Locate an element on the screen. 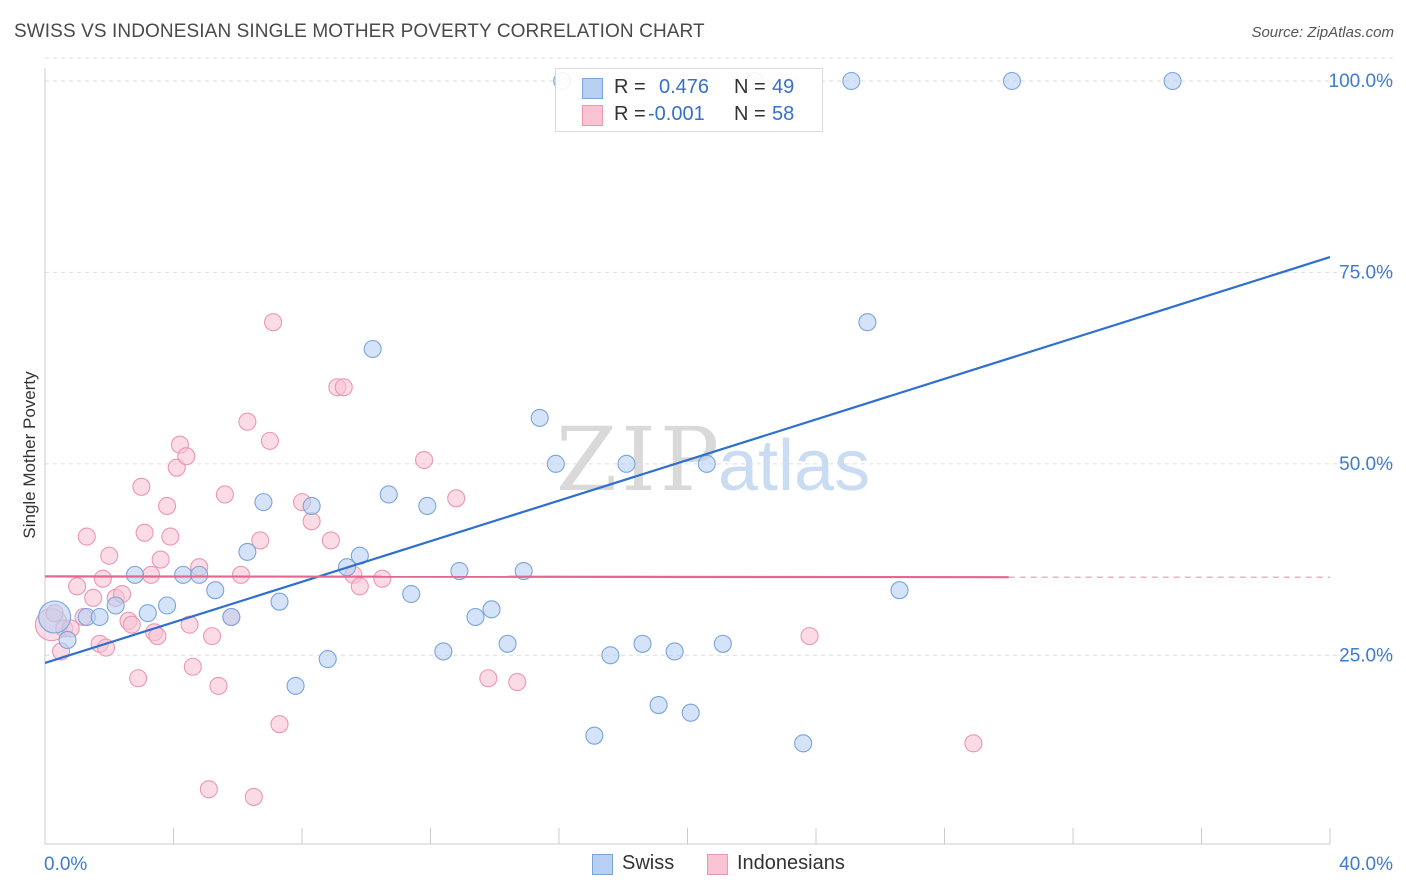 This screenshot has height=892, width=1406. x-tick-label: 0.0% is located at coordinates (65, 864).